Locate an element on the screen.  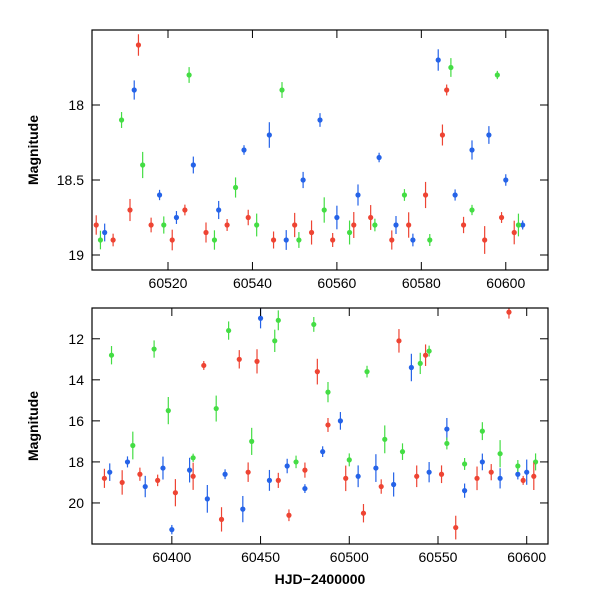
x-tick-label: 60450 is located at coordinates (260, 557).